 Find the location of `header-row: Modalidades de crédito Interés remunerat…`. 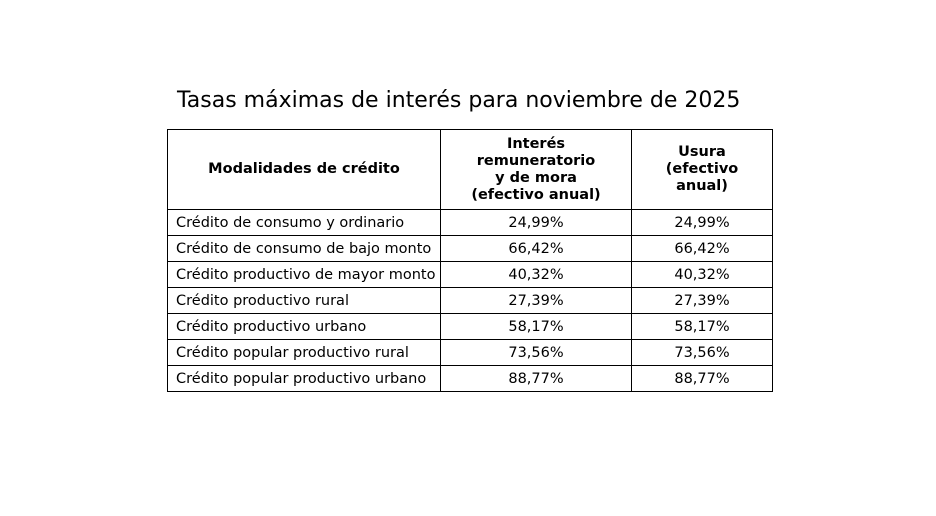

header-row: Modalidades de crédito Interés remunerat… is located at coordinates (470, 169).